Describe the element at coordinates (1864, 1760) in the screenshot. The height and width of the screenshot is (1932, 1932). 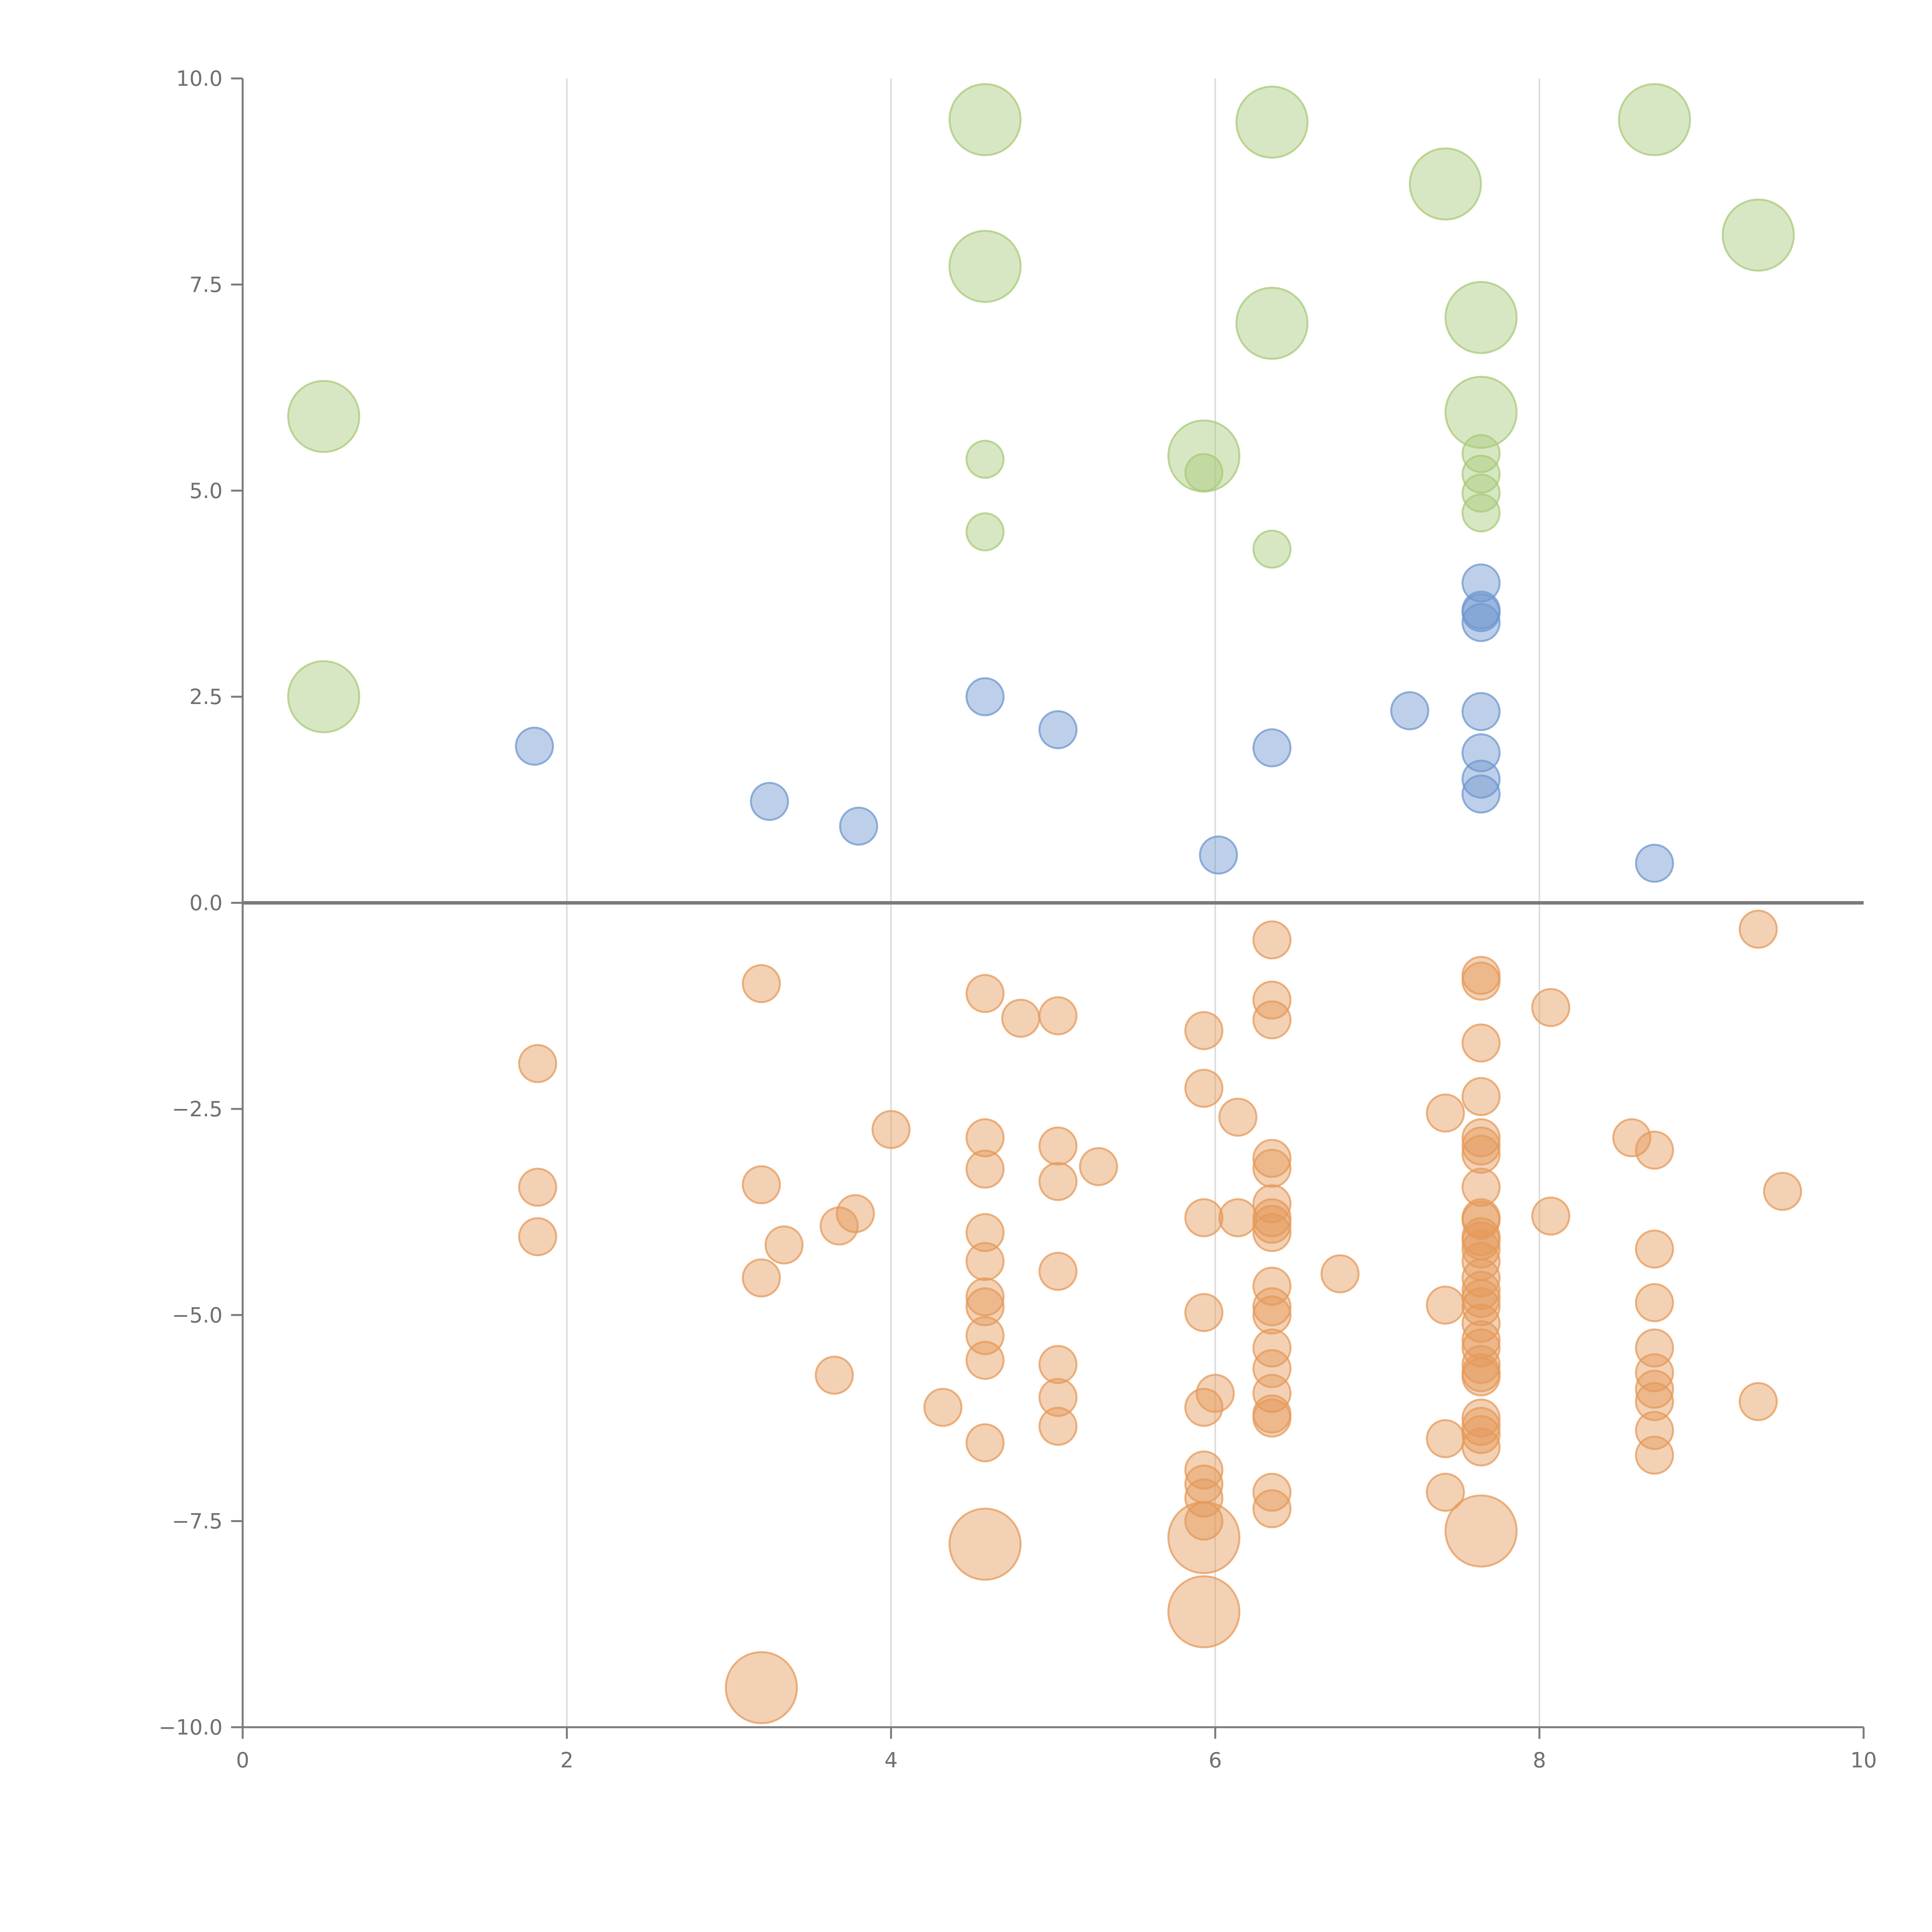
I see `x-tick-label: 10` at that location.